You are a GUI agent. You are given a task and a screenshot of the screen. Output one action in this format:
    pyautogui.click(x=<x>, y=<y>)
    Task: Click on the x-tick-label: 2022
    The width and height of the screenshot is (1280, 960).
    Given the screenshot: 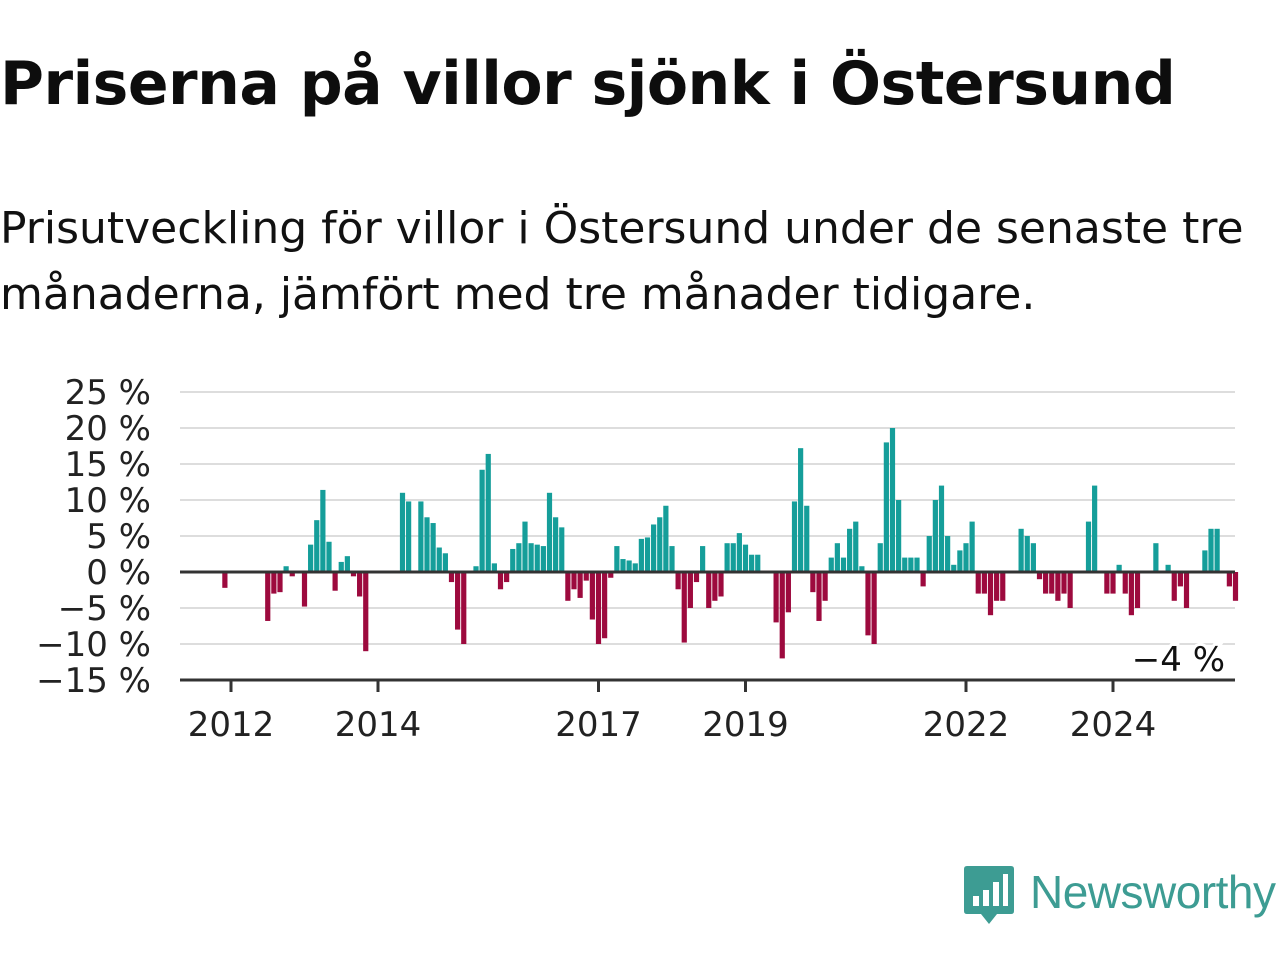 What is the action you would take?
    pyautogui.click(x=966, y=725)
    